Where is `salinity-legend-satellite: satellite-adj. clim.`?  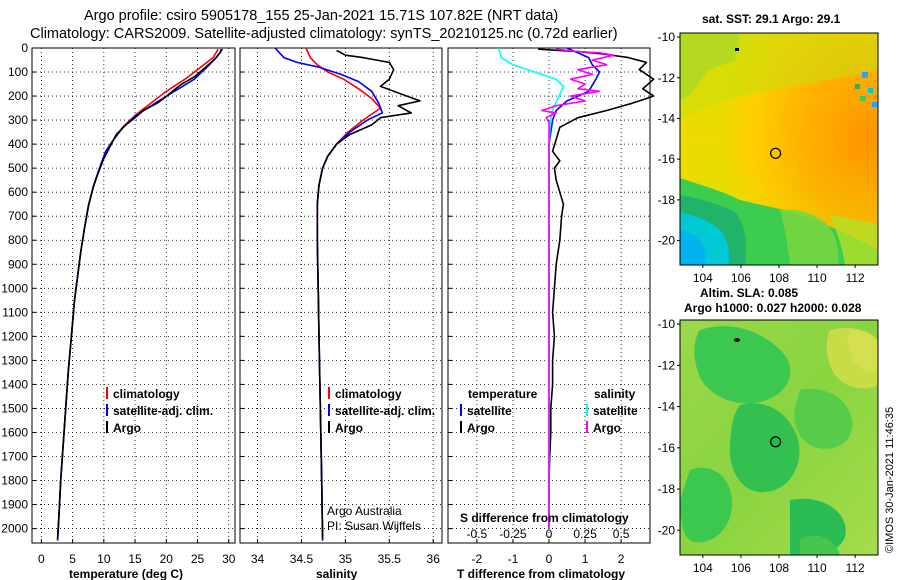
salinity-legend-satellite: satellite-adj. clim. is located at coordinates (385, 411).